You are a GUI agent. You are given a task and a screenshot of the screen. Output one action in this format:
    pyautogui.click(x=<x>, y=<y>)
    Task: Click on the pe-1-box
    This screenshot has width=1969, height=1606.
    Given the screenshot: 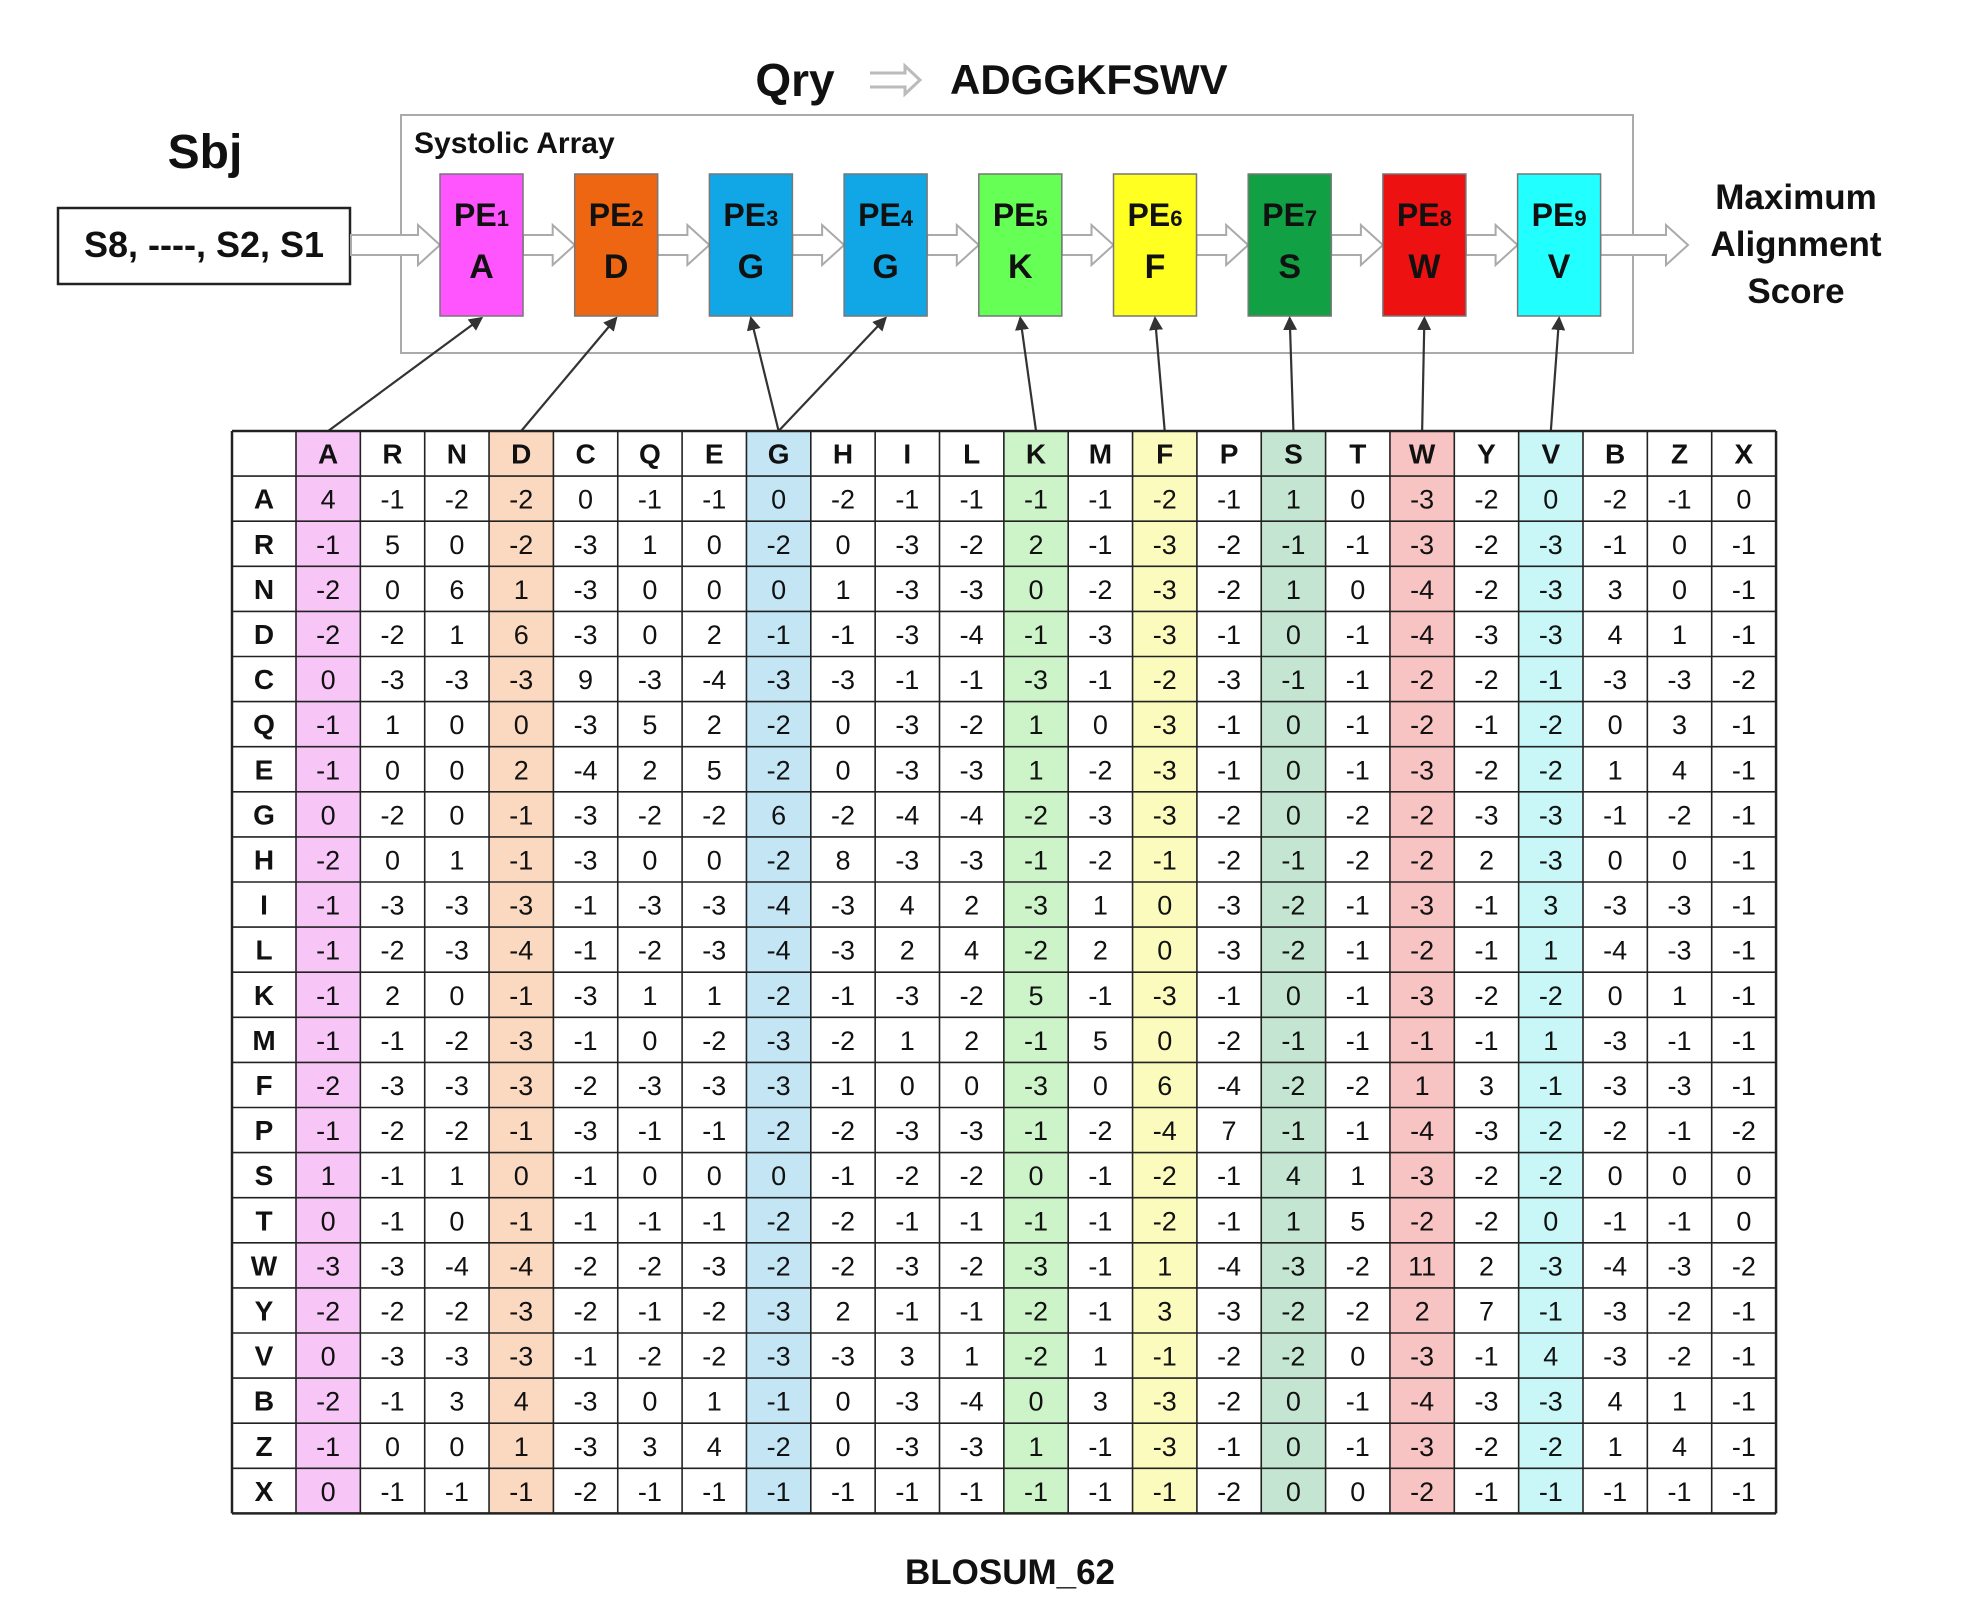 What is the action you would take?
    pyautogui.click(x=481, y=245)
    